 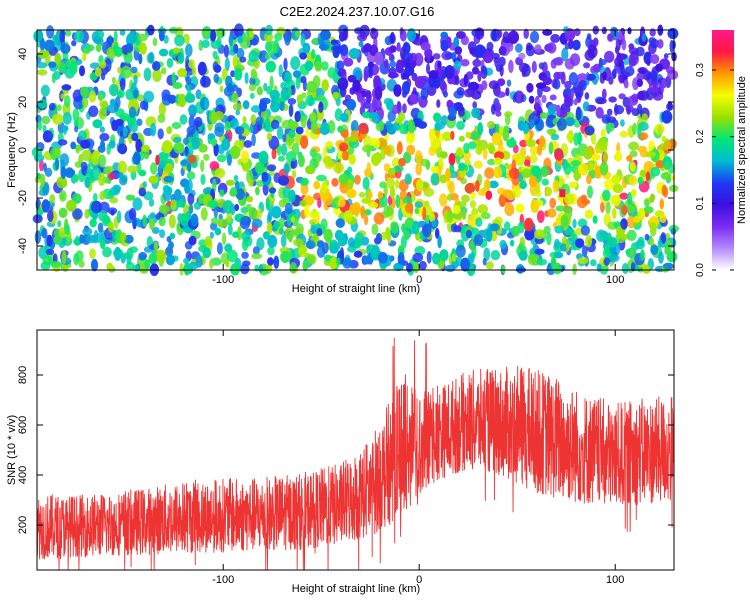 What do you see at coordinates (23, 198) in the screenshot?
I see `y-tick-label: -20` at bounding box center [23, 198].